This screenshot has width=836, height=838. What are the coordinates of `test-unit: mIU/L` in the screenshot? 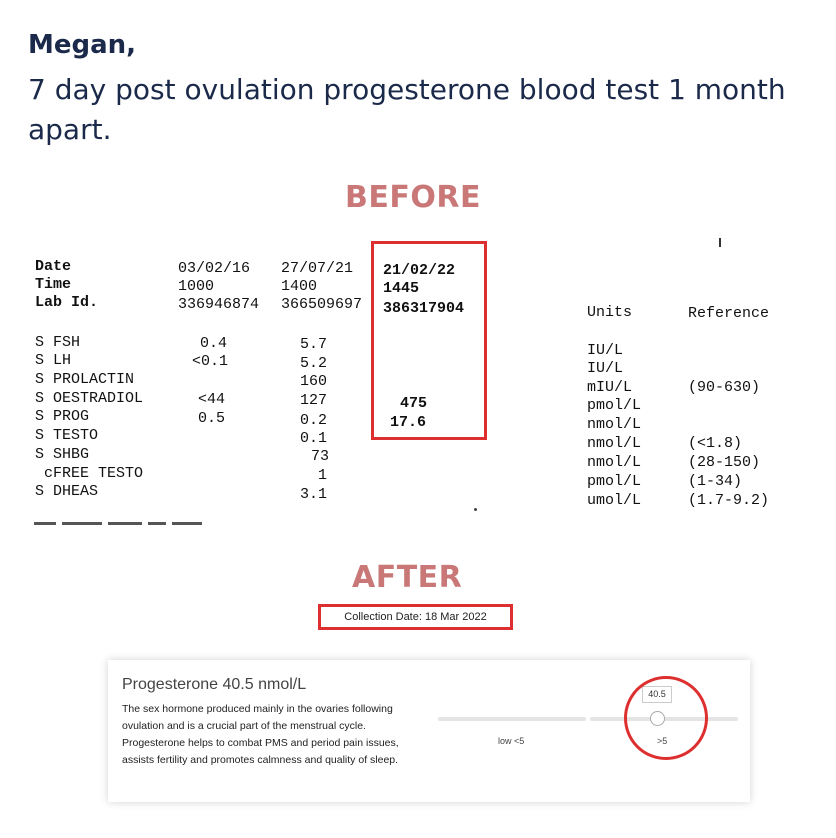 It's located at (610, 387).